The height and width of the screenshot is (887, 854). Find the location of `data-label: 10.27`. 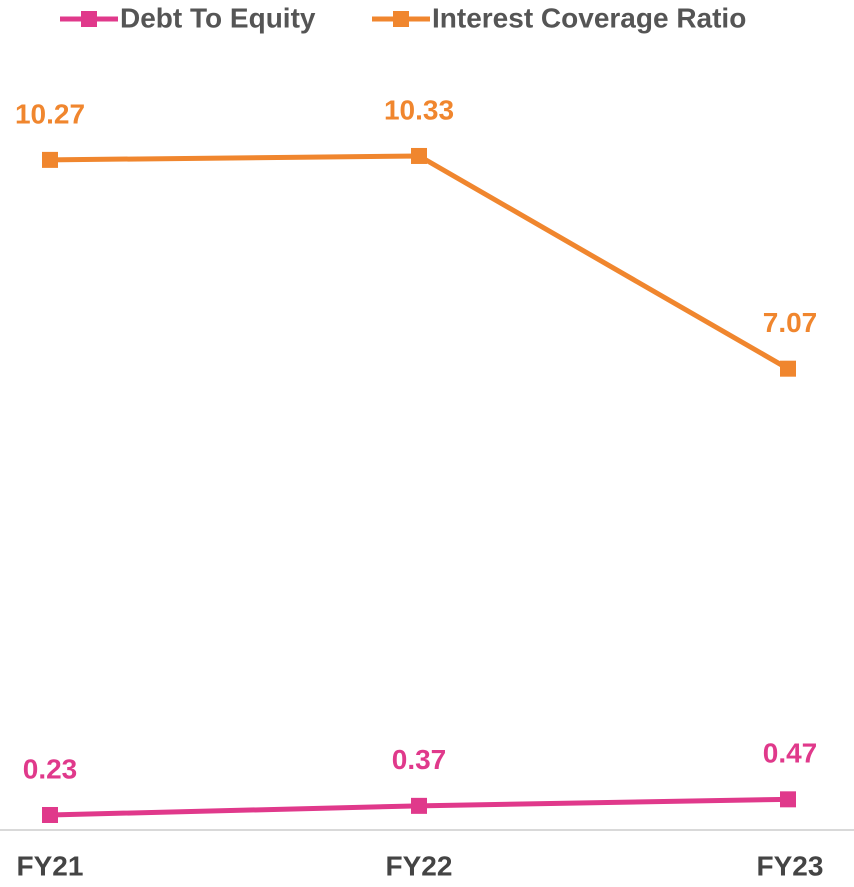

data-label: 10.27 is located at coordinates (50, 113).